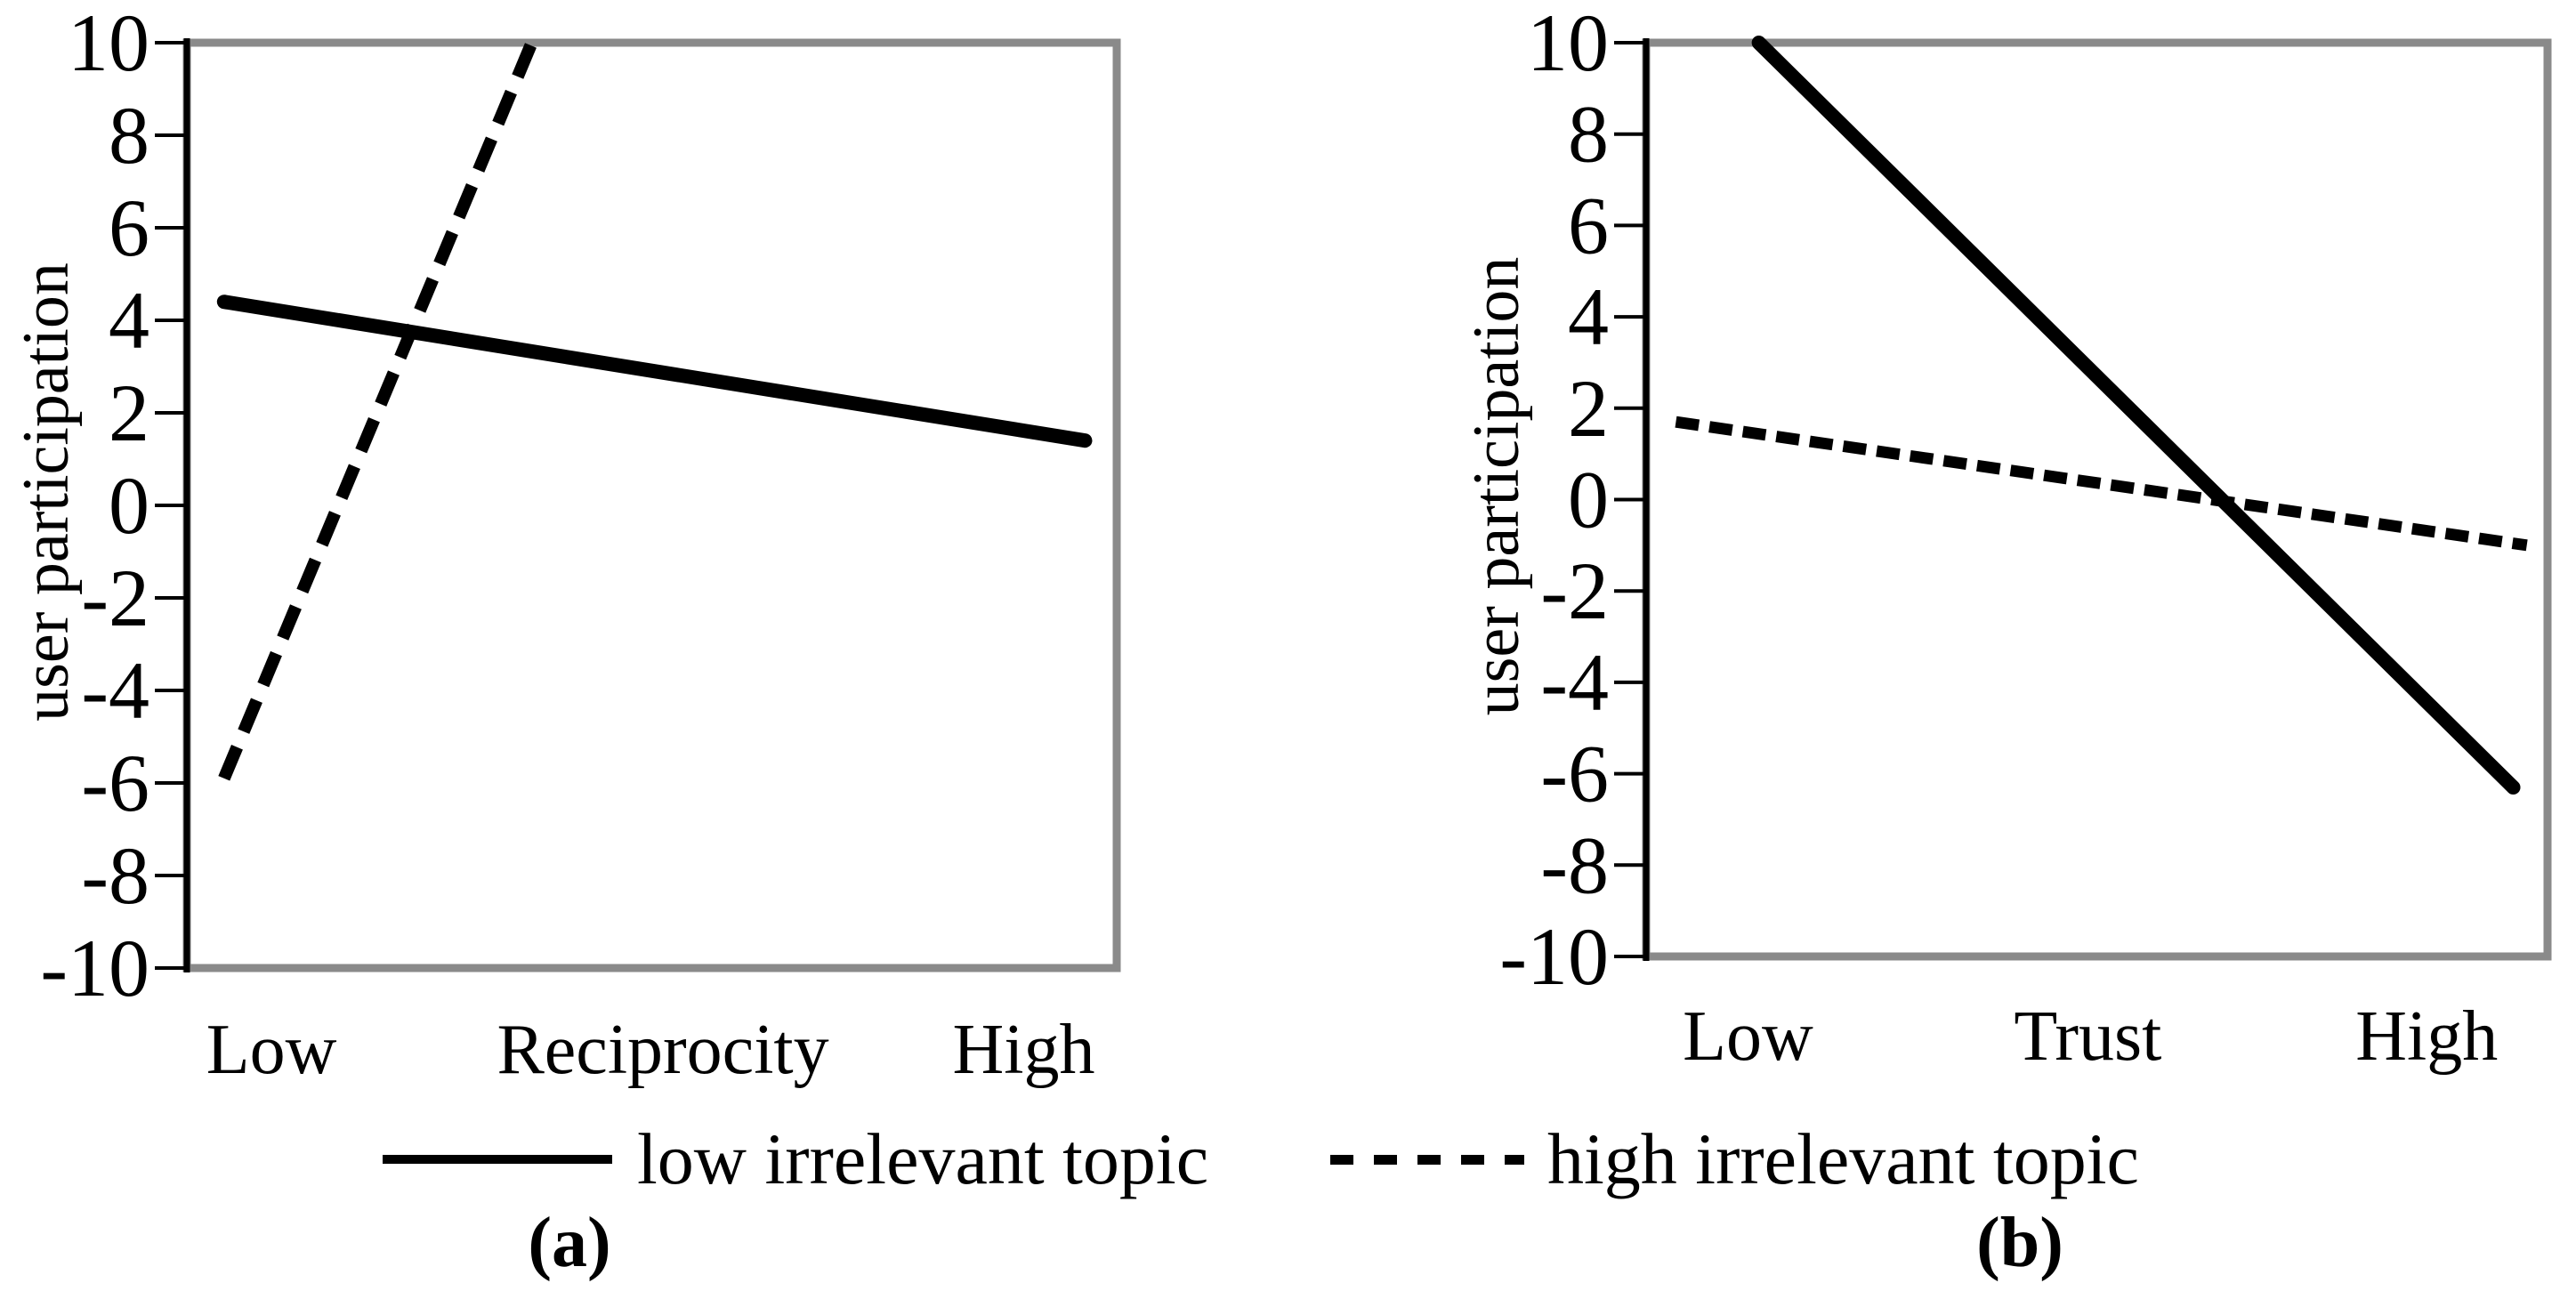 This screenshot has width=2576, height=1291. I want to click on panel-b-caption: (b), so click(2019, 1243).